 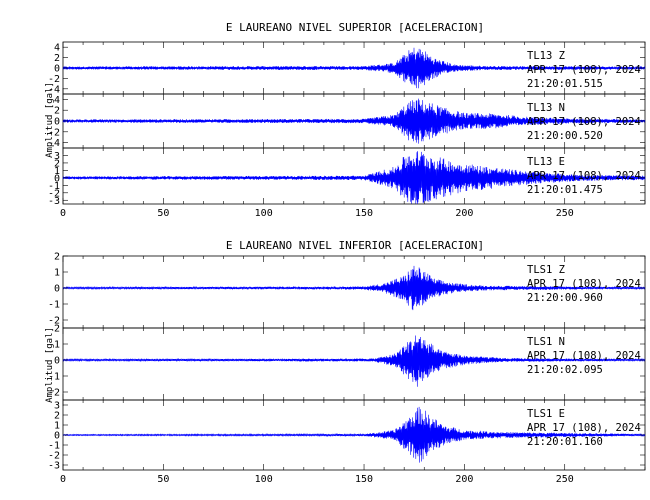 What do you see at coordinates (57, 48) in the screenshot?
I see `upper-track-0-ytick-label: 4` at bounding box center [57, 48].